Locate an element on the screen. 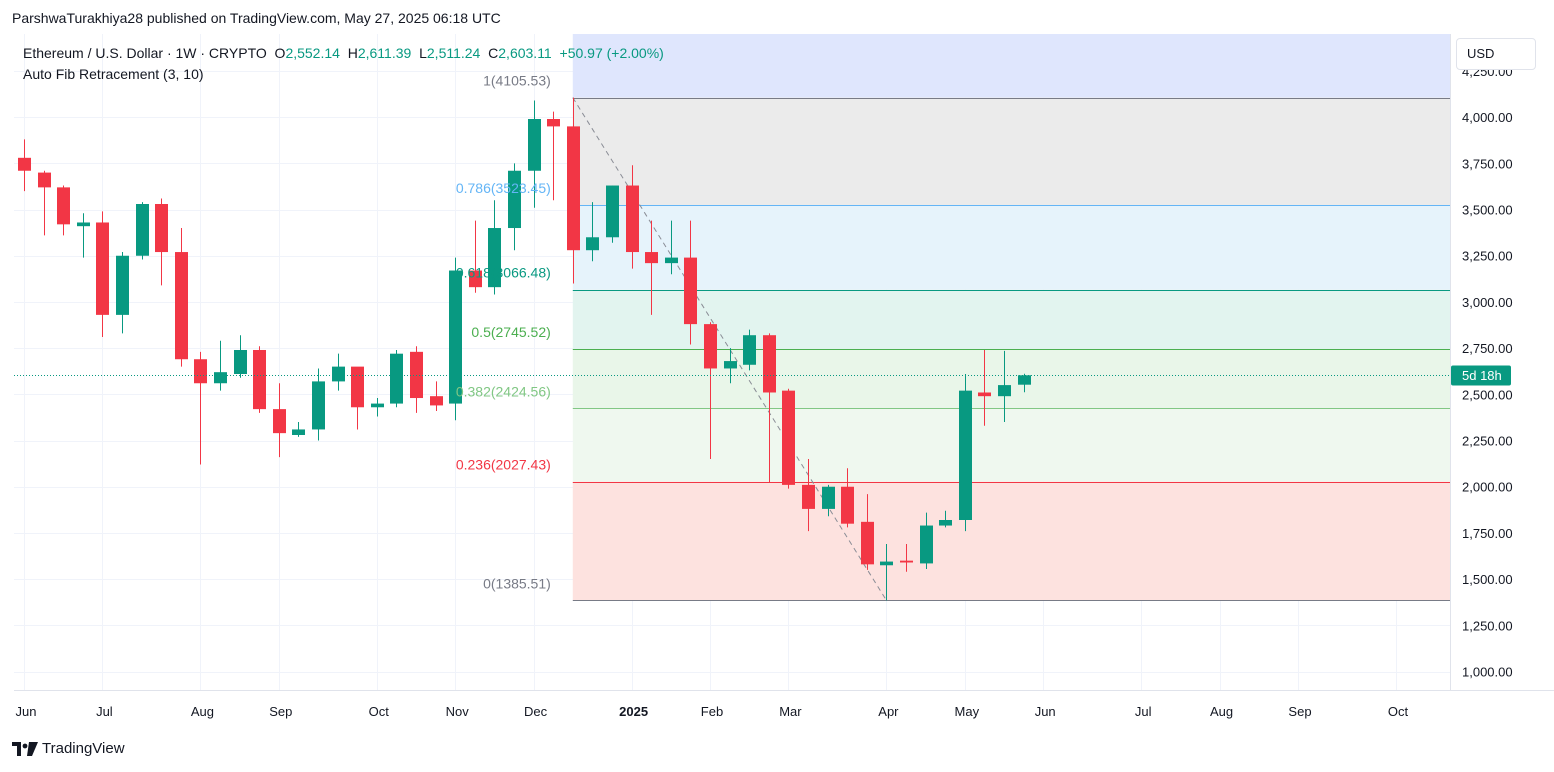  price-axis-tick-label: 3,500.00 is located at coordinates (1487, 210).